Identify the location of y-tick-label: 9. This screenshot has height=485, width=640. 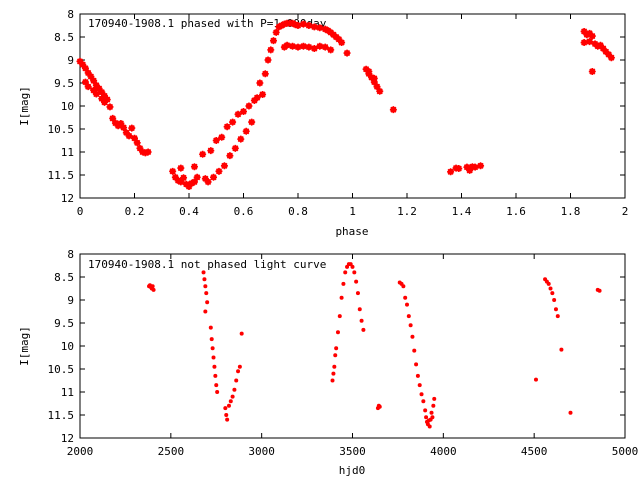
(70, 60).